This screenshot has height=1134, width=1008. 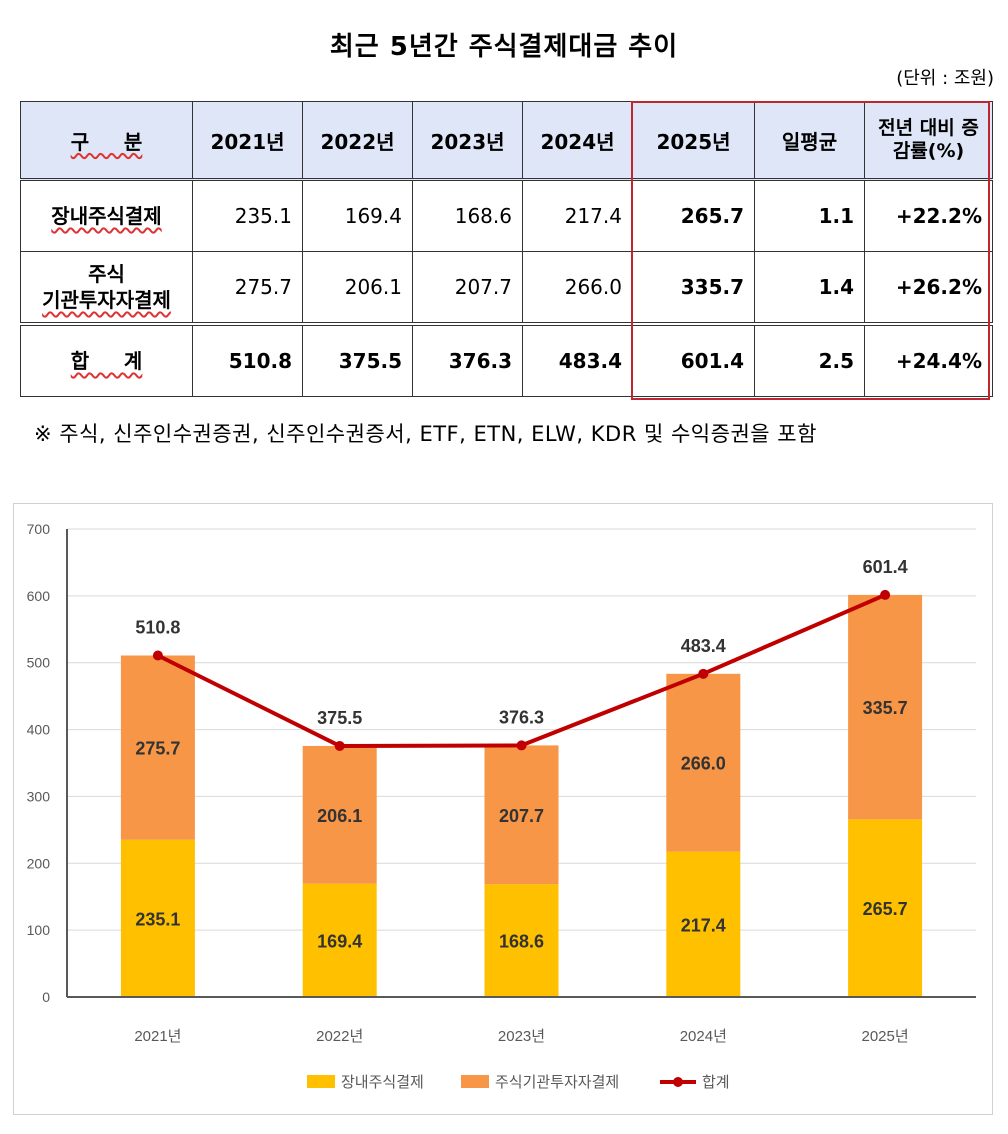 I want to click on header-category: 구 분, so click(x=106, y=140).